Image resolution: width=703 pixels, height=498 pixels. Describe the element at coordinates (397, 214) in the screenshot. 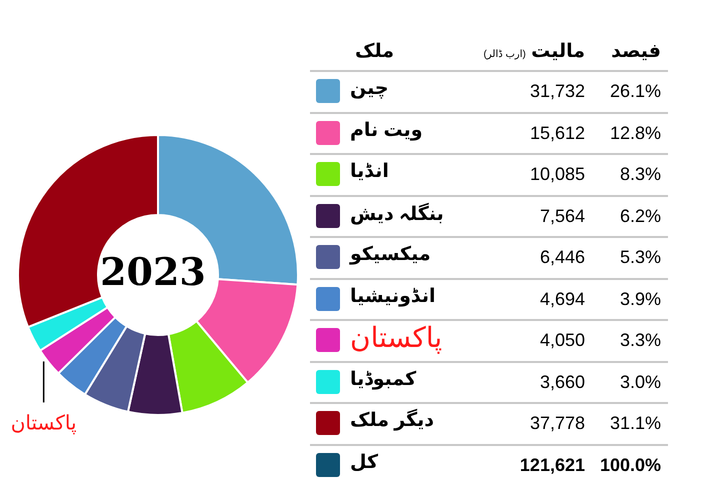

I see `legend-label: بنگلہ دیش` at that location.